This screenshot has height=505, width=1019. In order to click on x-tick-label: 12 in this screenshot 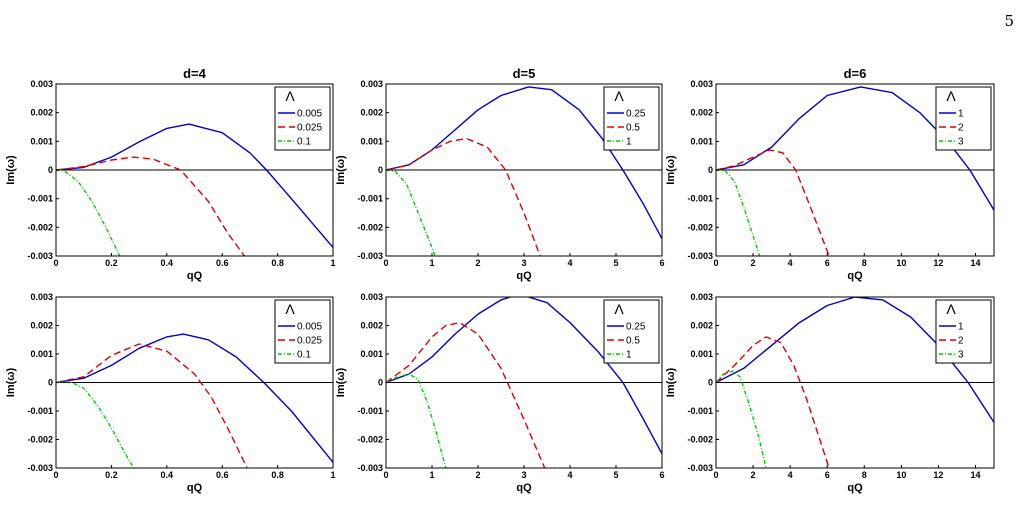, I will do `click(938, 475)`.